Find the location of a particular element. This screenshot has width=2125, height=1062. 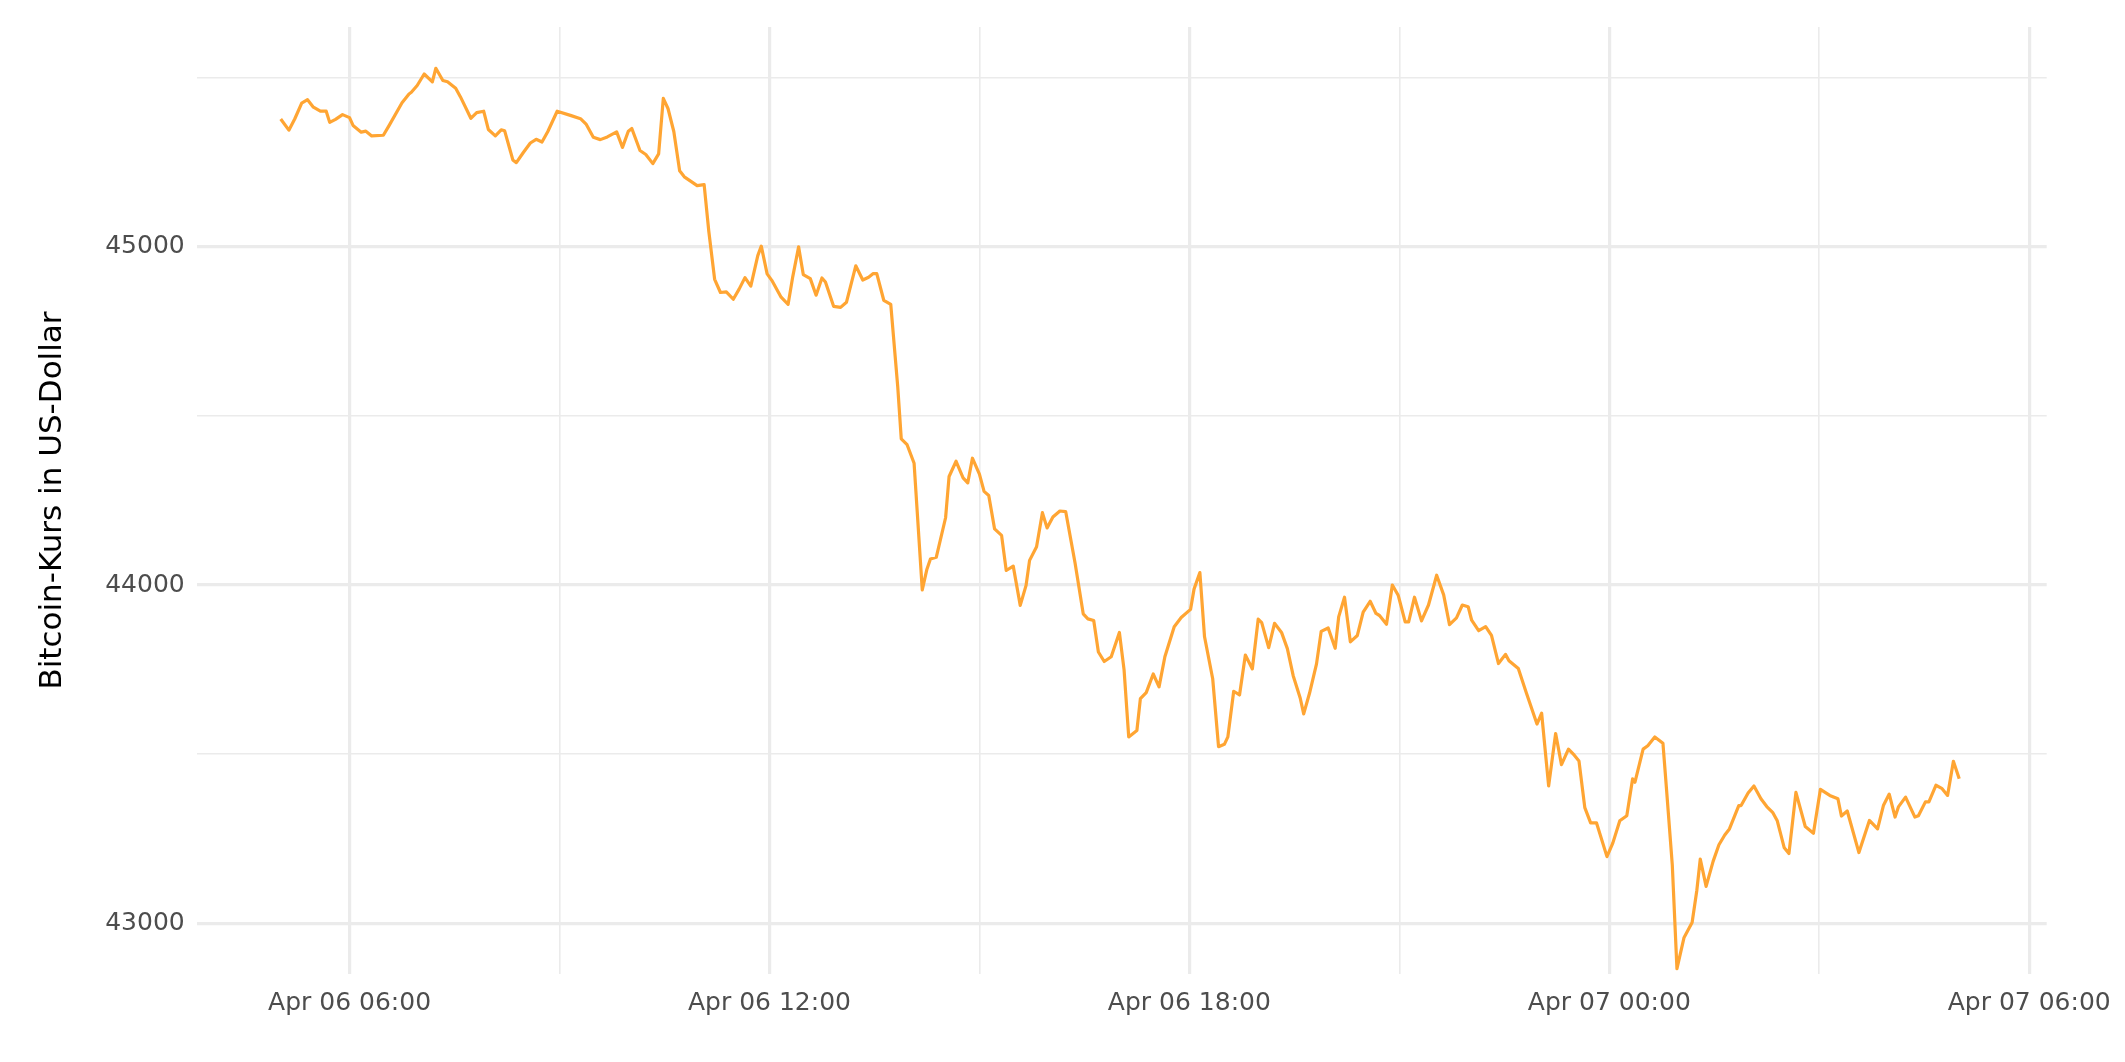

x-tick-label: Apr 06 18:00 is located at coordinates (1189, 1001).